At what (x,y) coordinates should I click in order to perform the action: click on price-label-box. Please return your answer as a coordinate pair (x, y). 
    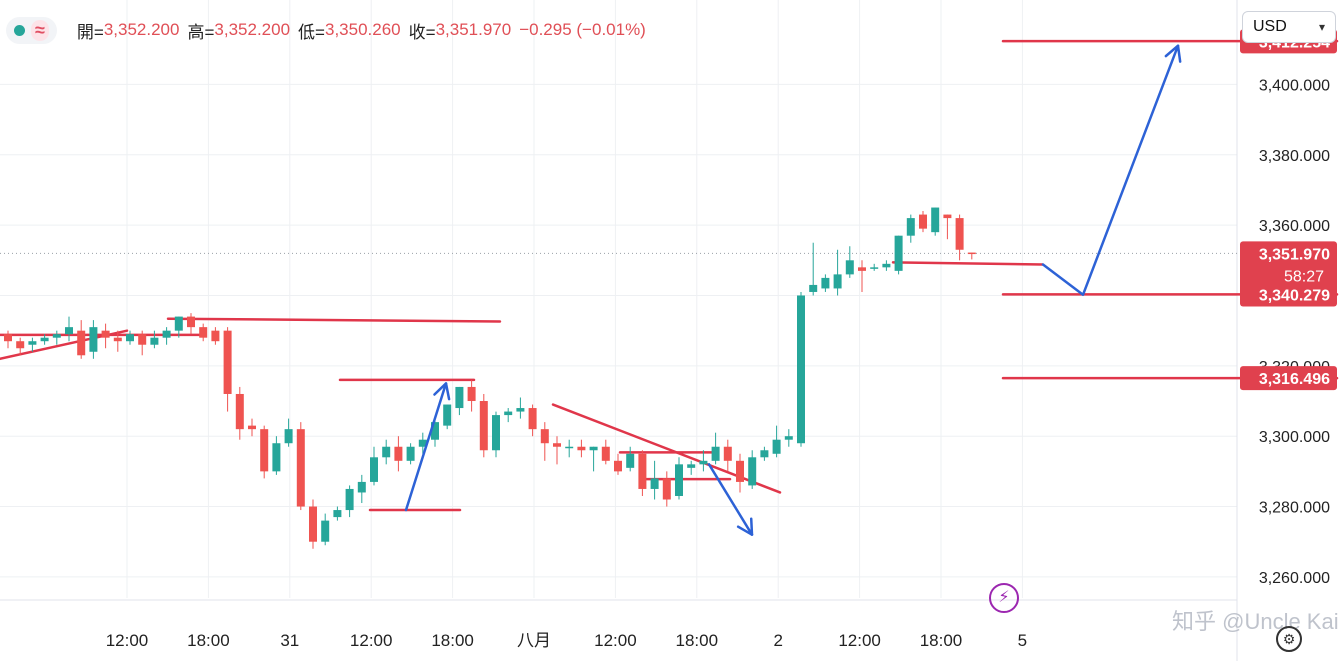
    Looking at the image, I should click on (1288, 378).